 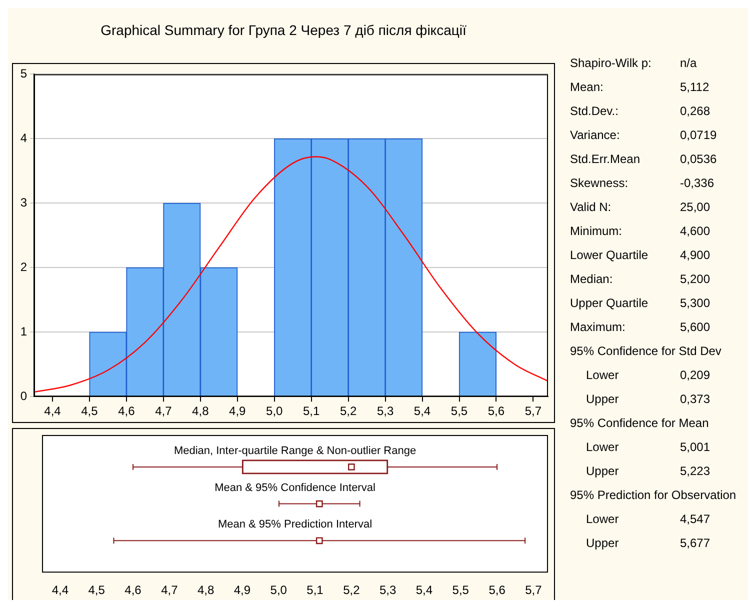 What do you see at coordinates (24, 202) in the screenshot?
I see `y-tick-label: 3` at bounding box center [24, 202].